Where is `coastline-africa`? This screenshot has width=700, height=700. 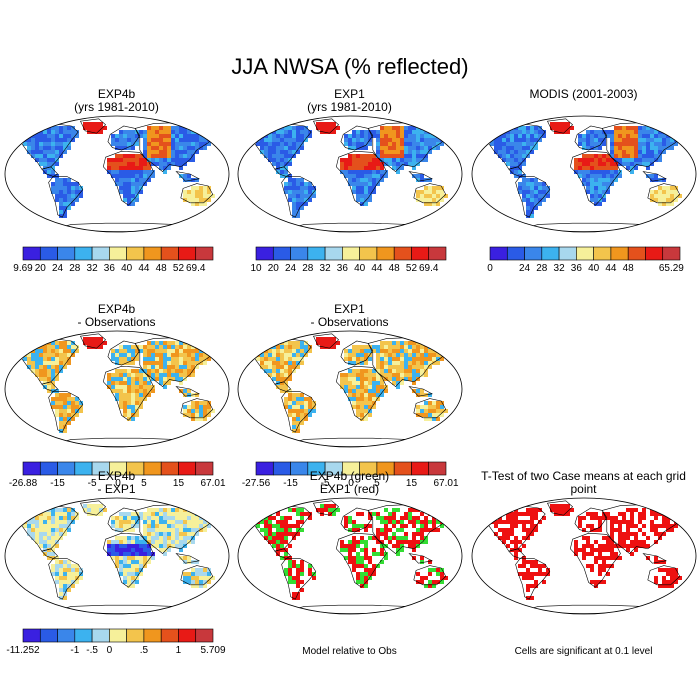 coastline-africa is located at coordinates (595, 178).